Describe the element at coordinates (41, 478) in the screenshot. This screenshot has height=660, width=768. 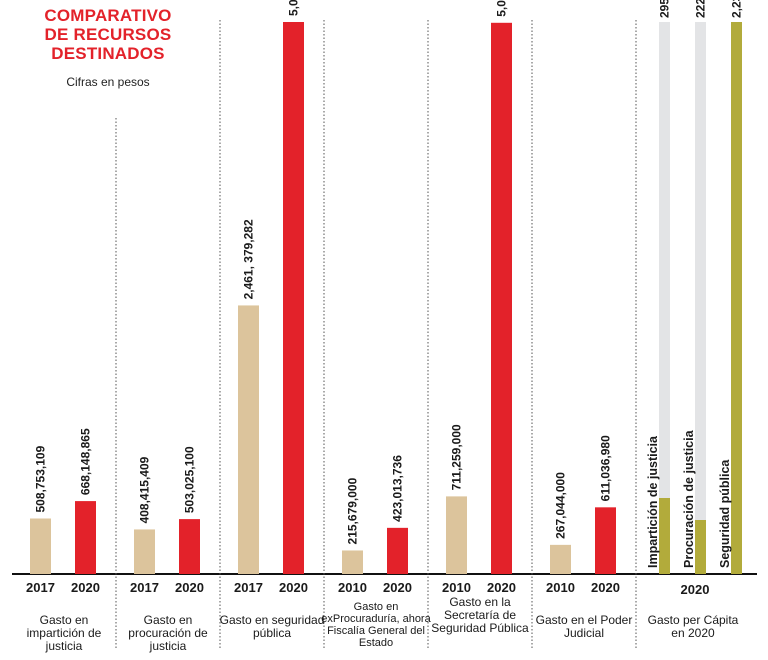
I see `bar-value-label: 508,753,109` at that location.